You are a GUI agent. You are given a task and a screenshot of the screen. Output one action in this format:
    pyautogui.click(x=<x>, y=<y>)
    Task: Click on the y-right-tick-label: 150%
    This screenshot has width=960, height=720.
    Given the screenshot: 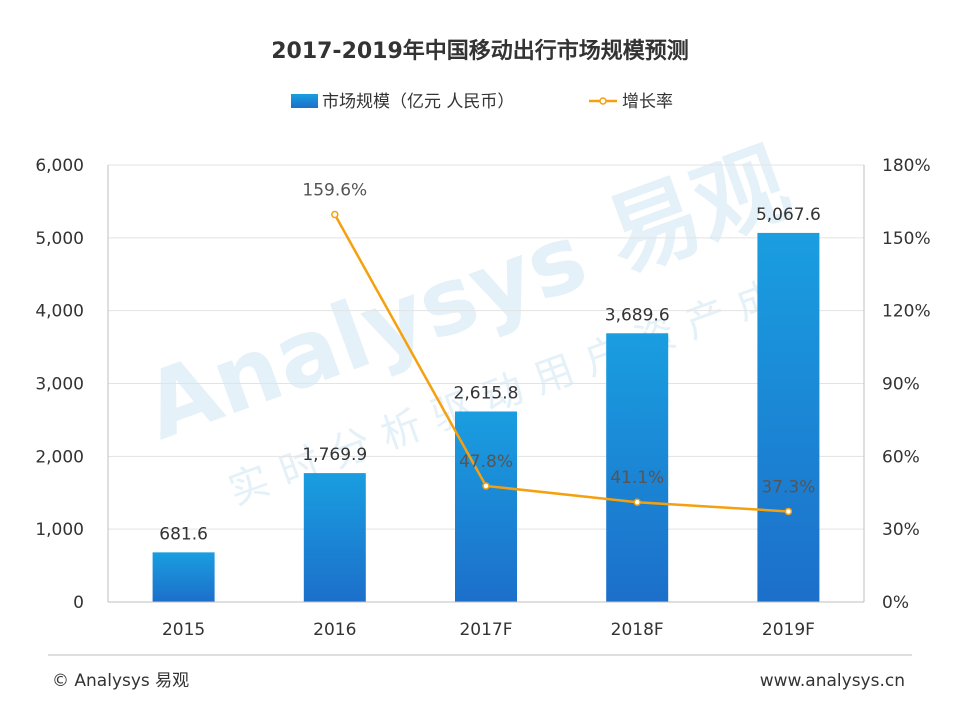 What is the action you would take?
    pyautogui.click(x=906, y=239)
    